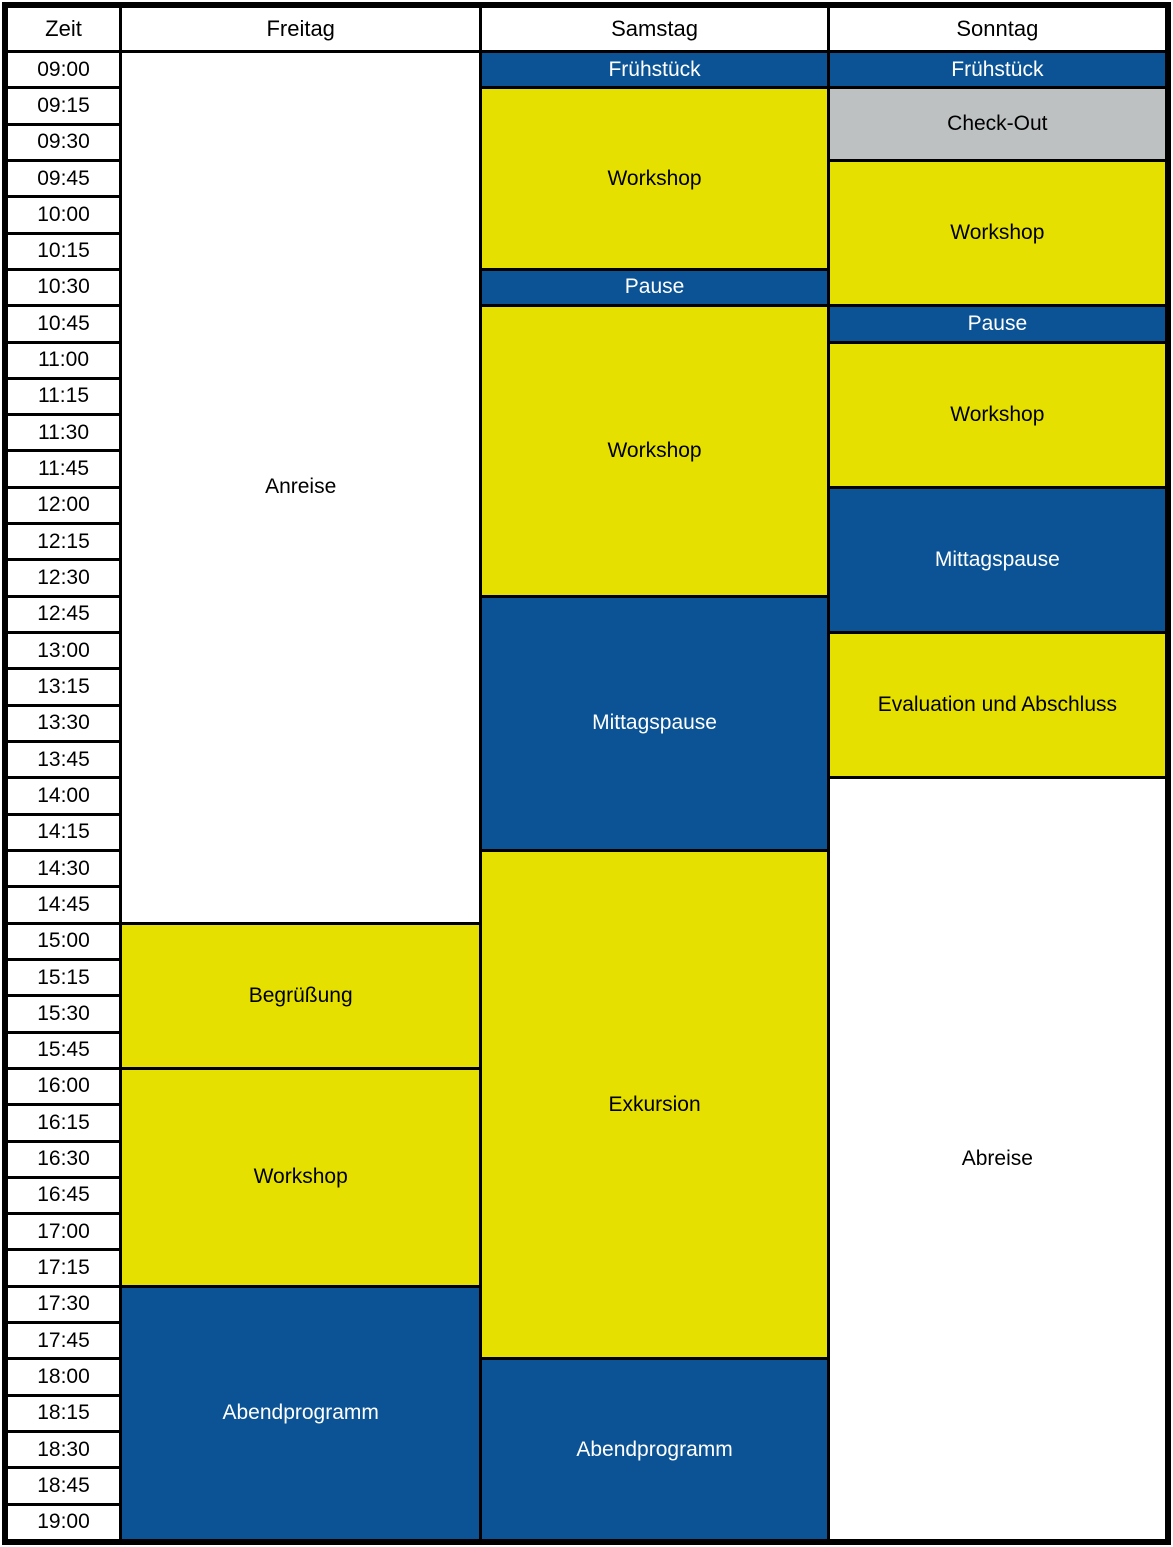 The image size is (1173, 1547). I want to click on time-cell-1100: 11:00, so click(63, 360).